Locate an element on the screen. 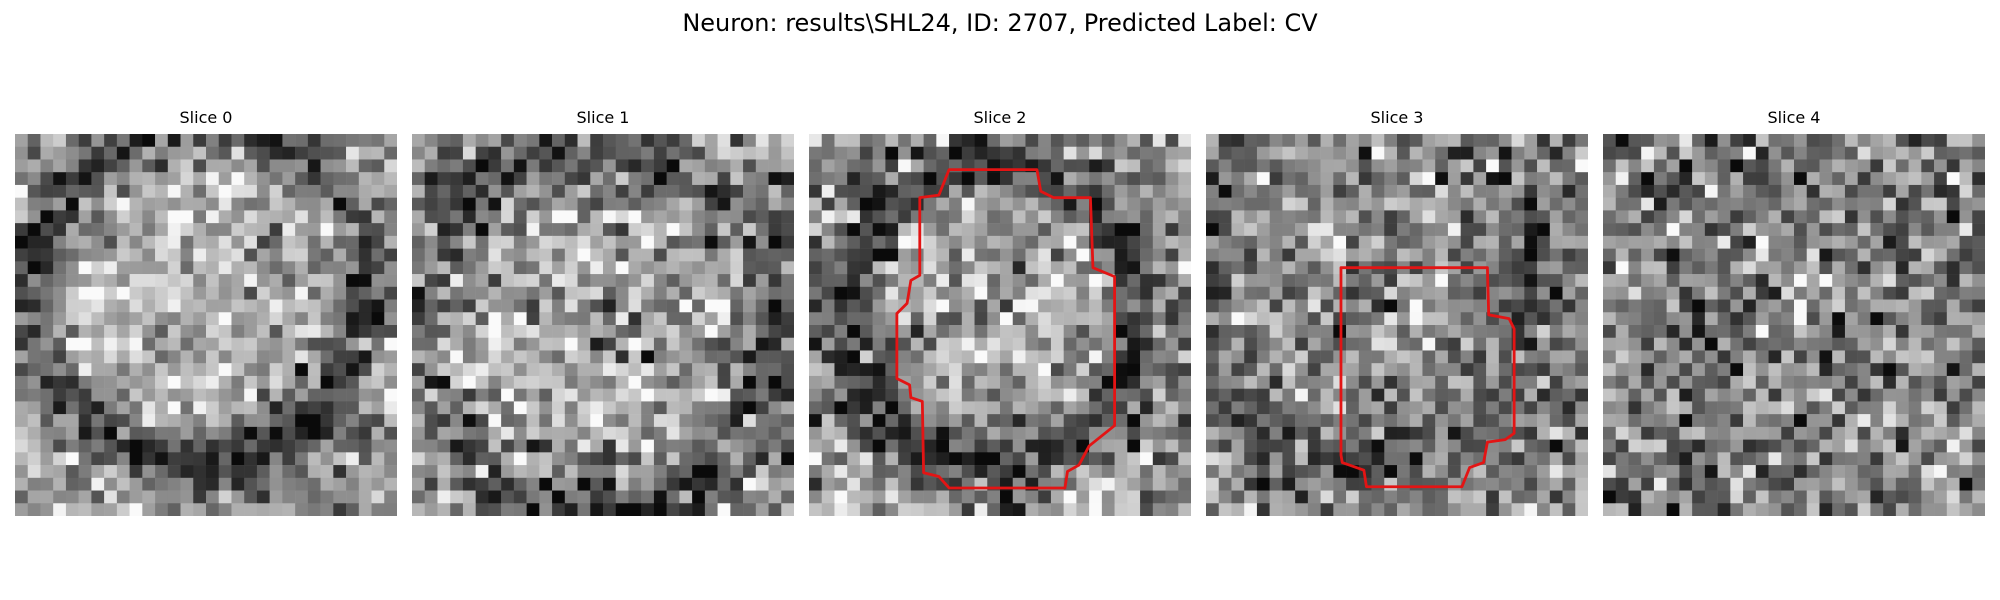 This screenshot has height=600, width=2000. slice-title: Slice 0 is located at coordinates (206, 117).